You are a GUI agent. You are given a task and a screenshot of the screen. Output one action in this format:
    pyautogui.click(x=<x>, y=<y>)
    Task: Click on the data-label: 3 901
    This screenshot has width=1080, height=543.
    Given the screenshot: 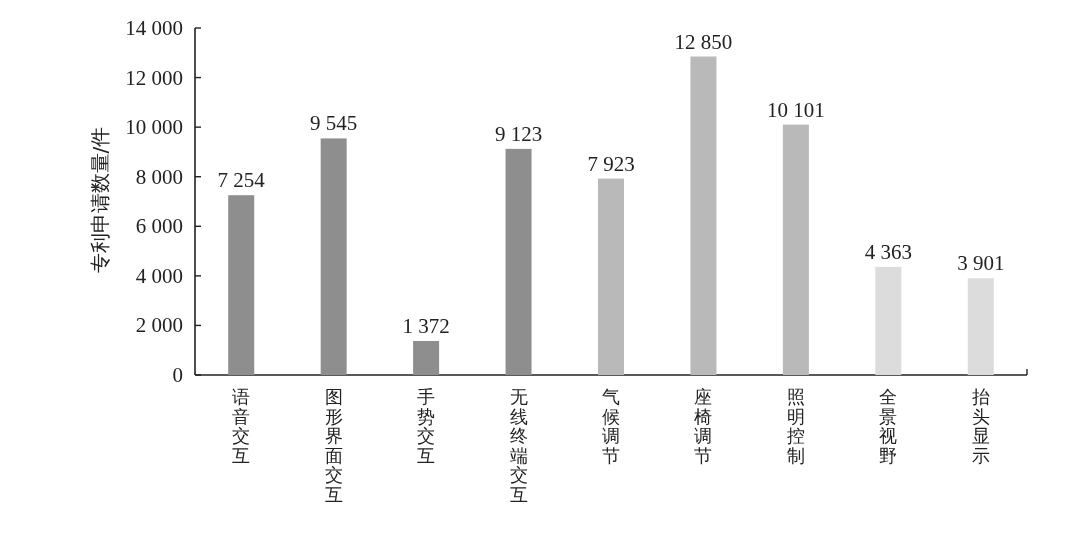 What is the action you would take?
    pyautogui.click(x=981, y=263)
    